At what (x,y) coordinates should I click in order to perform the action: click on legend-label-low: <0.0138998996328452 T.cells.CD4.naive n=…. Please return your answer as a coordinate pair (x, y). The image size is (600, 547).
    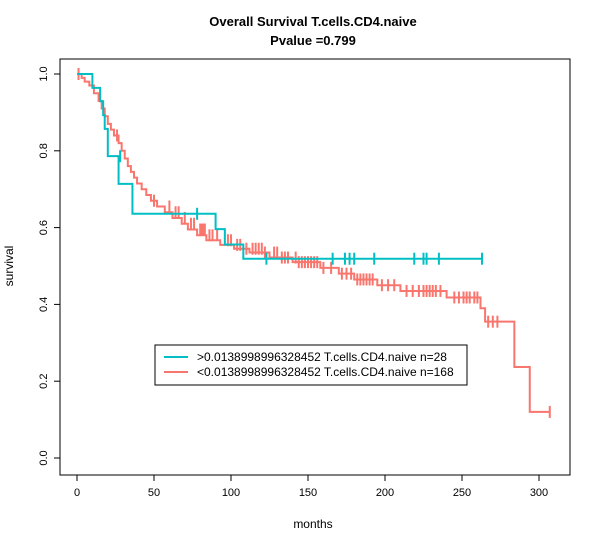
    Looking at the image, I should click on (325, 372).